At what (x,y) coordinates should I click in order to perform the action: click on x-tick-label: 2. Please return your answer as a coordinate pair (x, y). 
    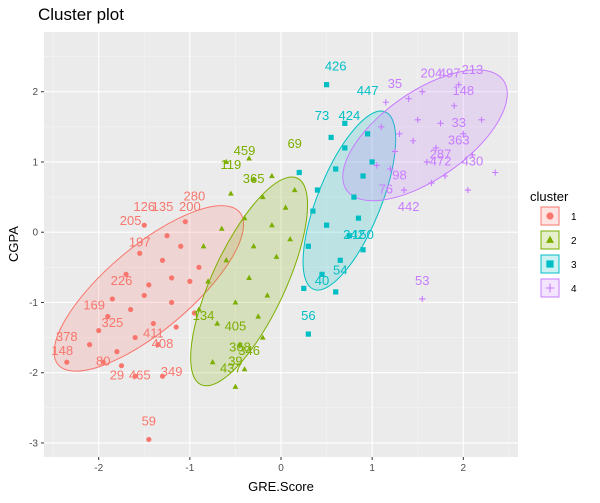
    Looking at the image, I should click on (464, 468).